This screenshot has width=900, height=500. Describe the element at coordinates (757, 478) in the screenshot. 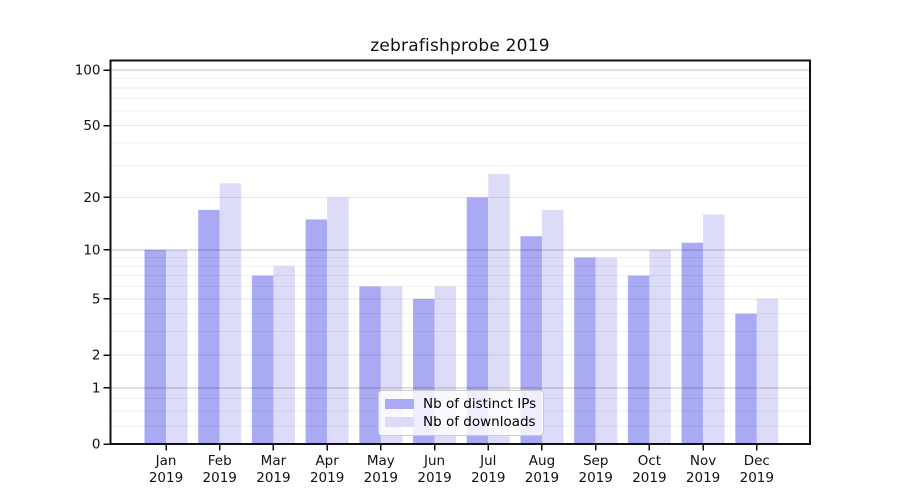

I see `x-tick-year-dec: 2019` at that location.